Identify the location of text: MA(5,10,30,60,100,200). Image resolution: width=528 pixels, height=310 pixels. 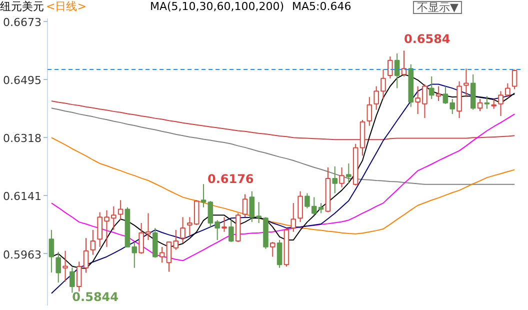
(217, 6).